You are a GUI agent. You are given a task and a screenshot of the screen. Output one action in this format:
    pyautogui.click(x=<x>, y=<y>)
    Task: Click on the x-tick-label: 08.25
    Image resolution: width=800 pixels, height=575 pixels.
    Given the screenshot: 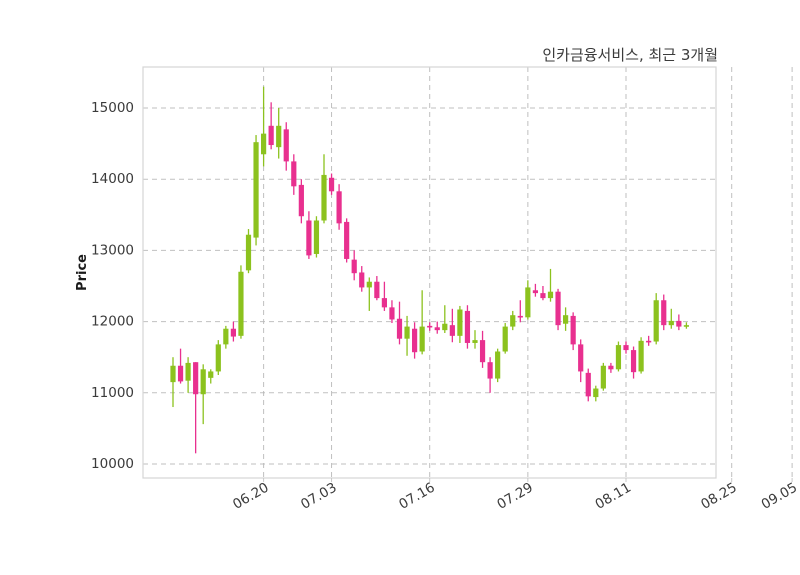 What is the action you would take?
    pyautogui.click(x=718, y=496)
    